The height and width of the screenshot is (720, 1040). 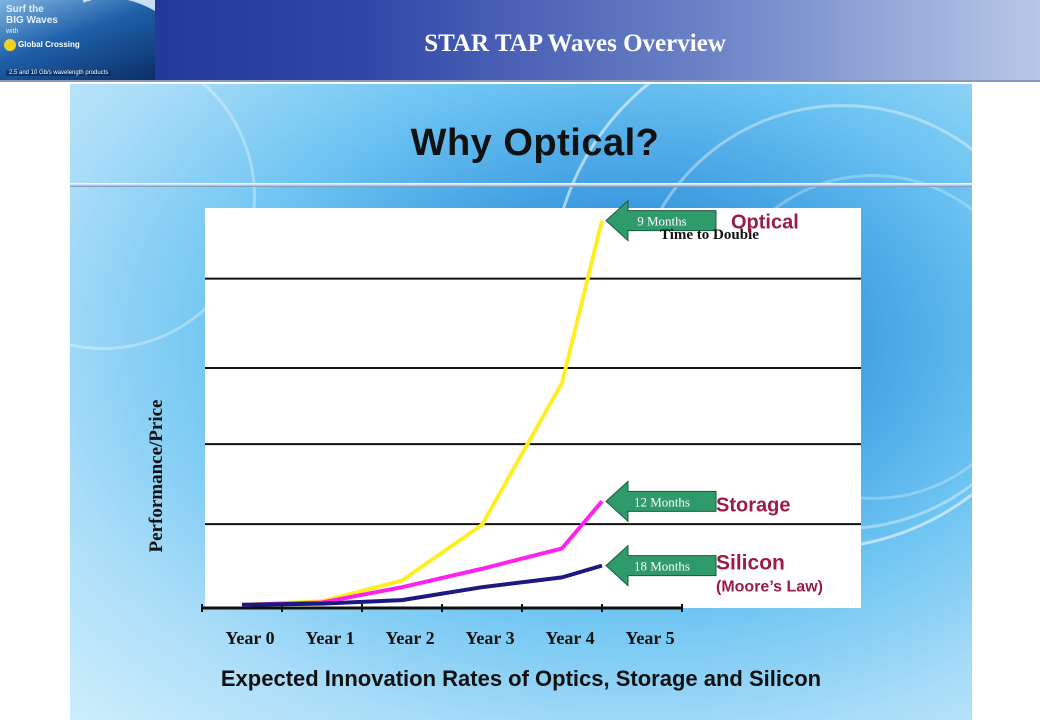 I want to click on series-label: Storage, so click(x=753, y=505).